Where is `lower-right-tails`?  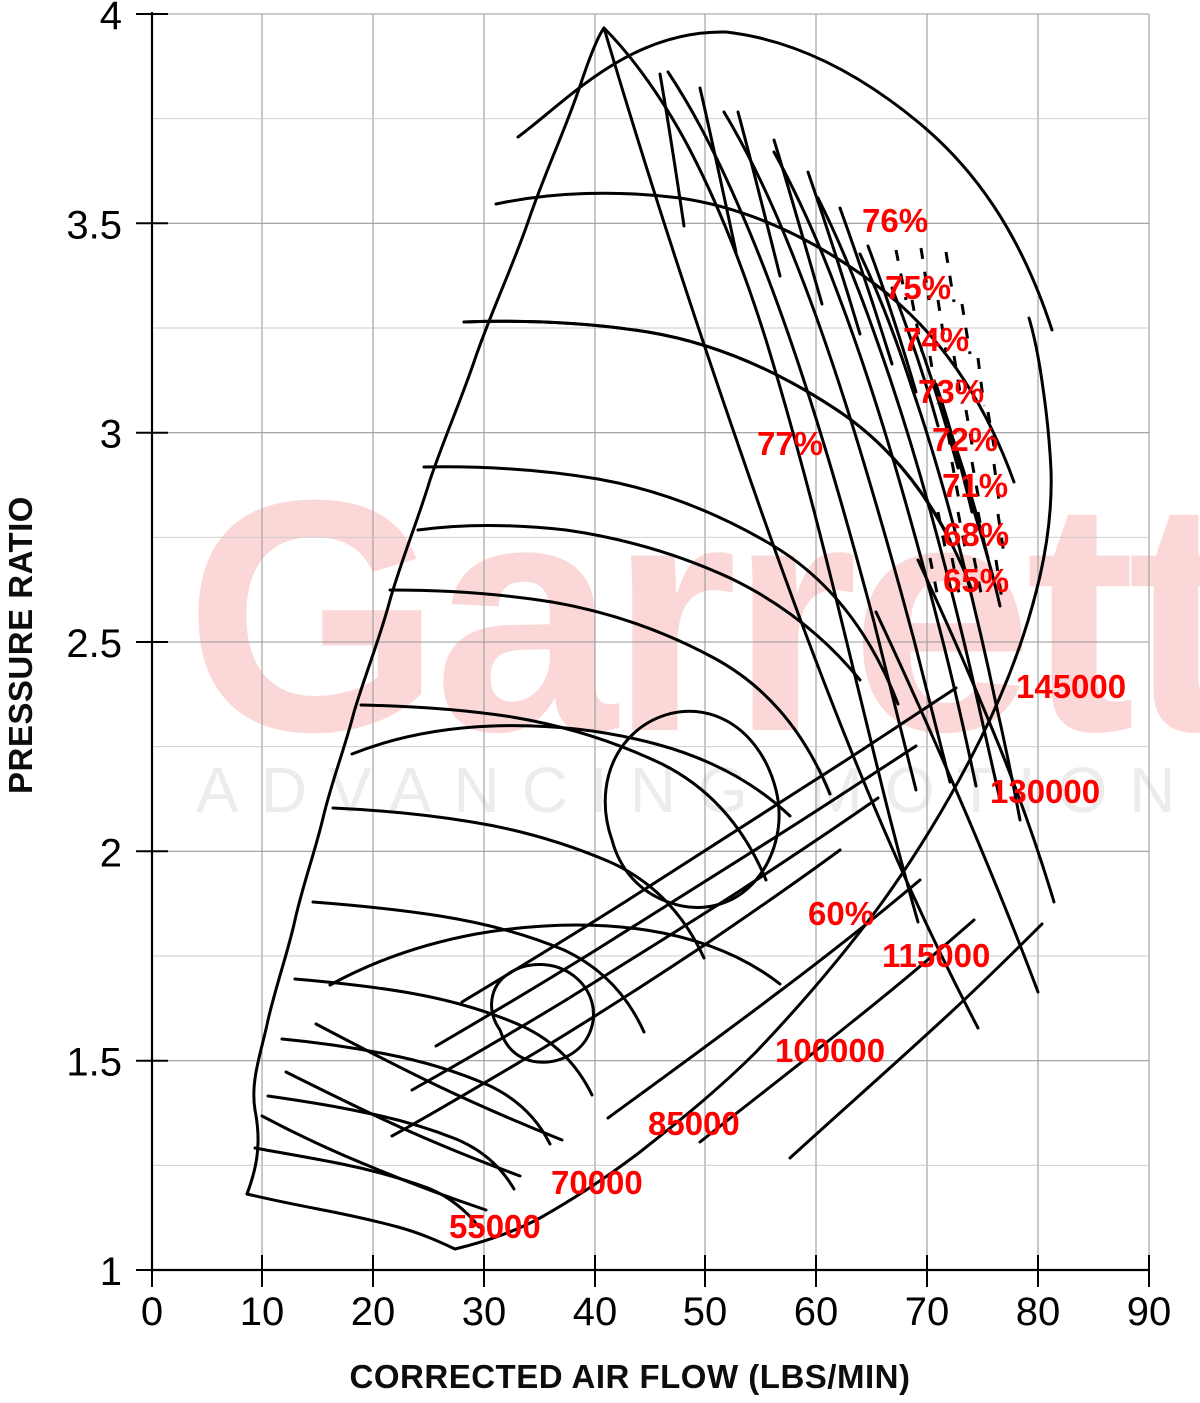
lower-right-tails is located at coordinates (825, 1019).